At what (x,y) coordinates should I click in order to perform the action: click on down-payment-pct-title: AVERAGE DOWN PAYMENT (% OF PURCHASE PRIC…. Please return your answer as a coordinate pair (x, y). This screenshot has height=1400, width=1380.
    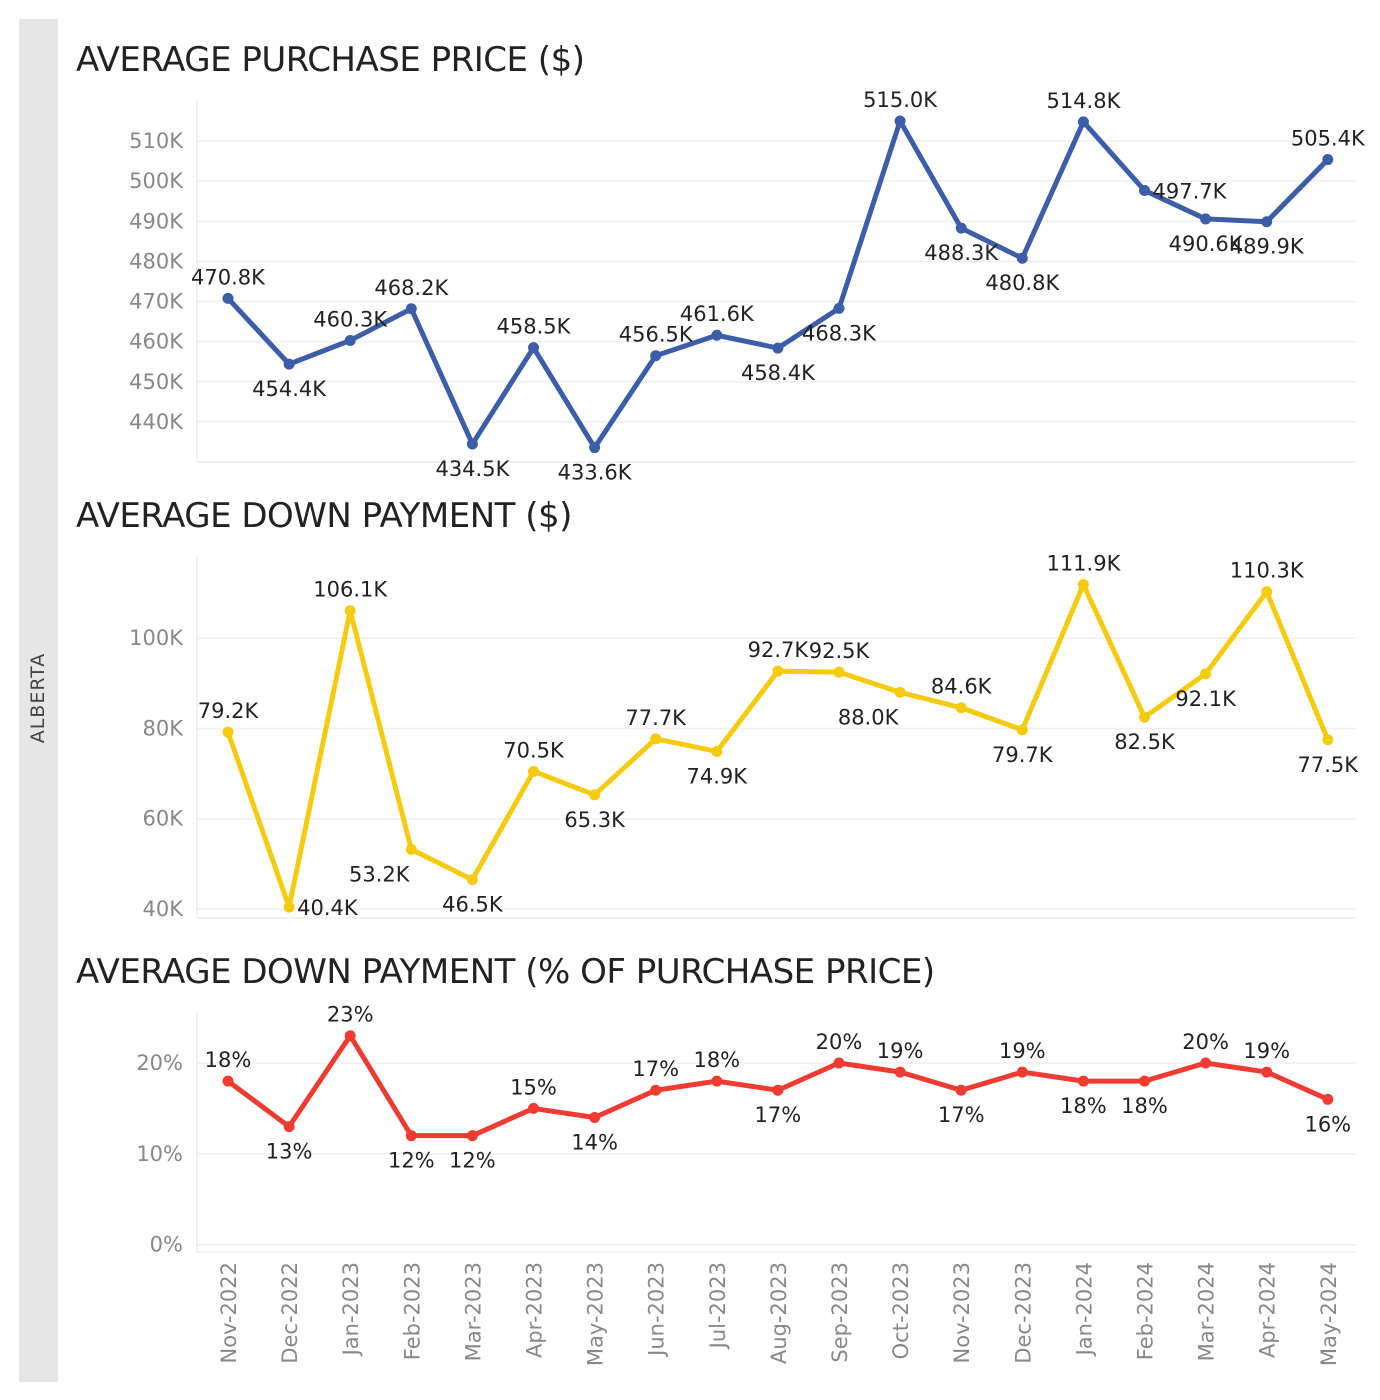
    Looking at the image, I should click on (505, 972).